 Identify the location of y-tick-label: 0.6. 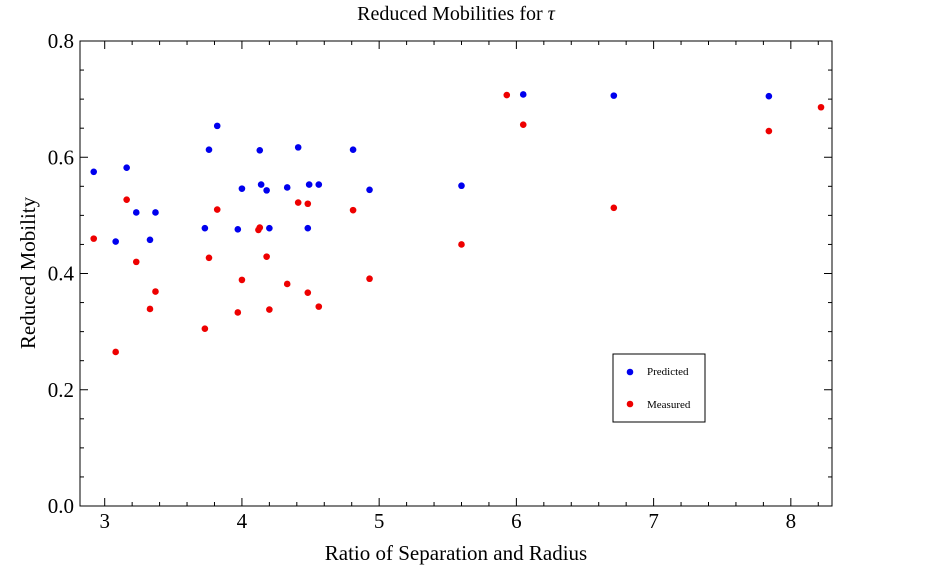
(61, 157).